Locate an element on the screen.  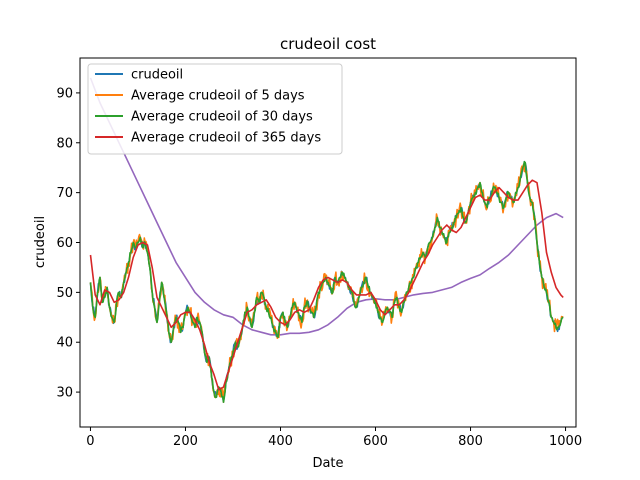
x-tick-label: 400 is located at coordinates (280, 441).